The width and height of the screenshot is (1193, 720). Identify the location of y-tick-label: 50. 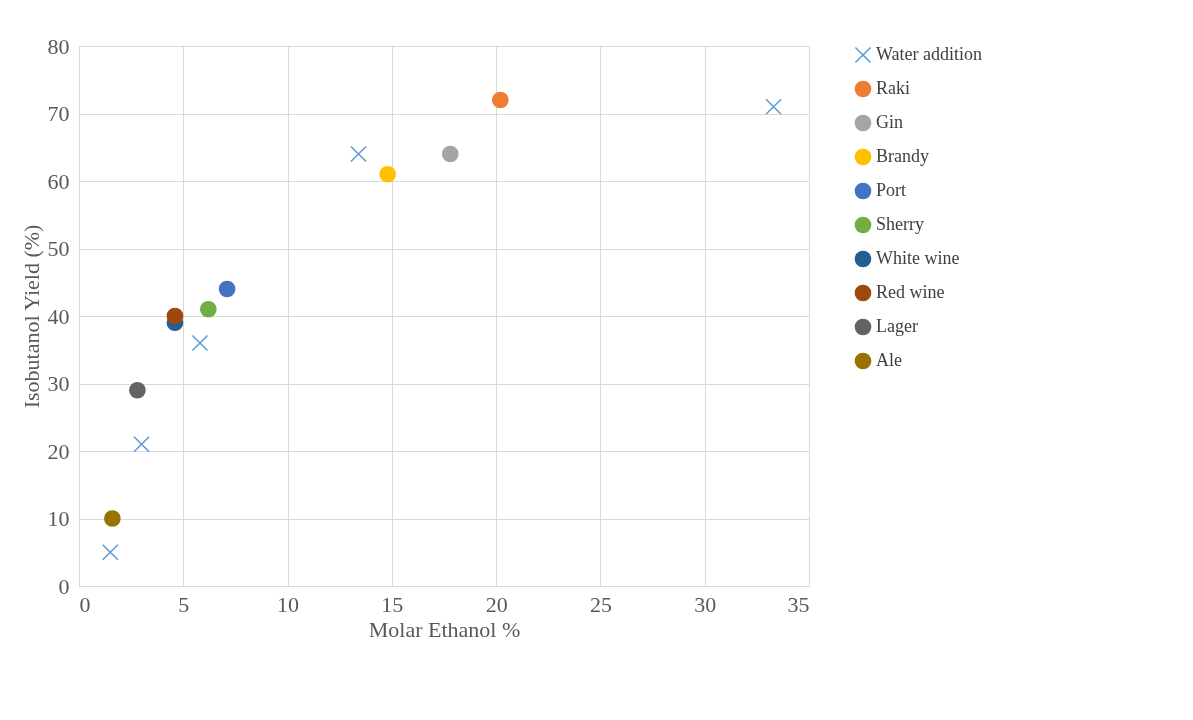
(58, 248).